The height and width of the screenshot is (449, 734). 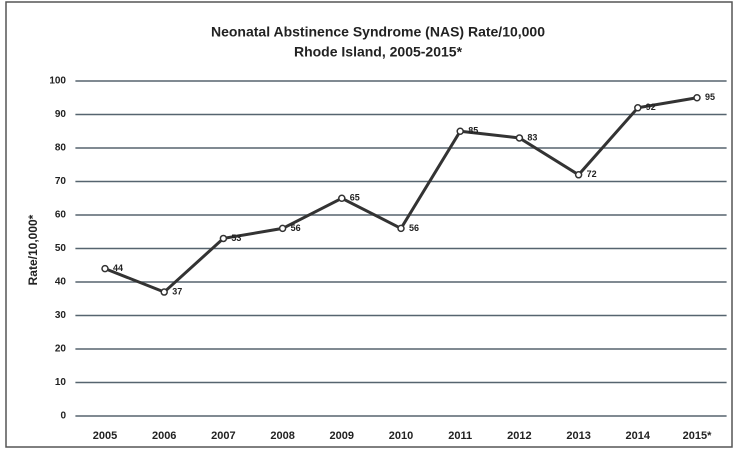 I want to click on y-tick-label: 20, so click(x=61, y=349).